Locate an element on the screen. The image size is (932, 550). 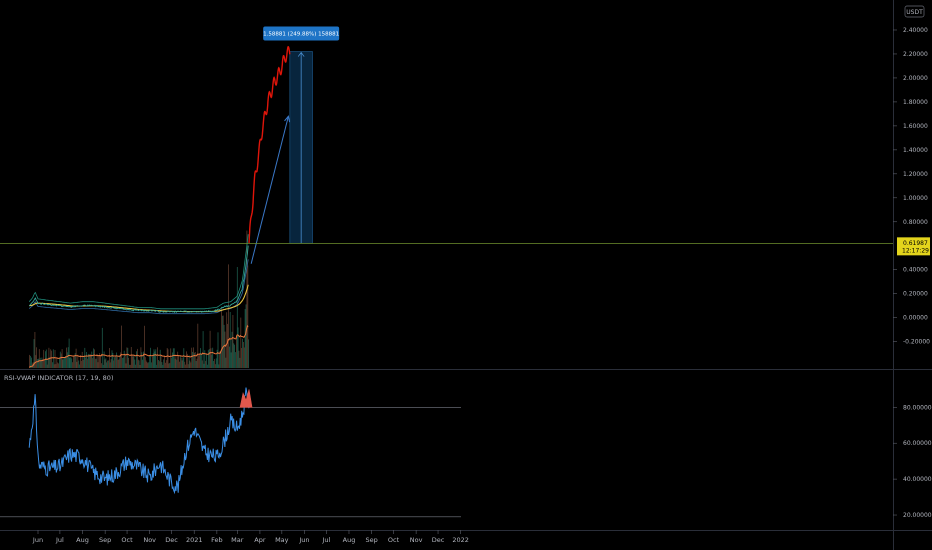
indicator-axis-ticks: 80.00000 60.00000 40.00000 20.00000 is located at coordinates (912, 461).